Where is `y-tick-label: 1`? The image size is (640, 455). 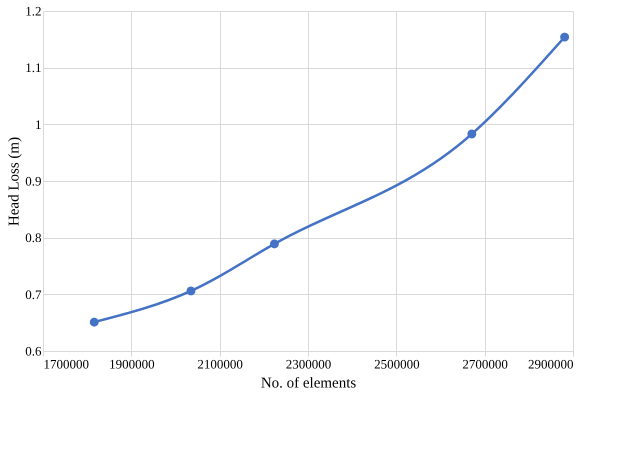 y-tick-label: 1 is located at coordinates (38, 124).